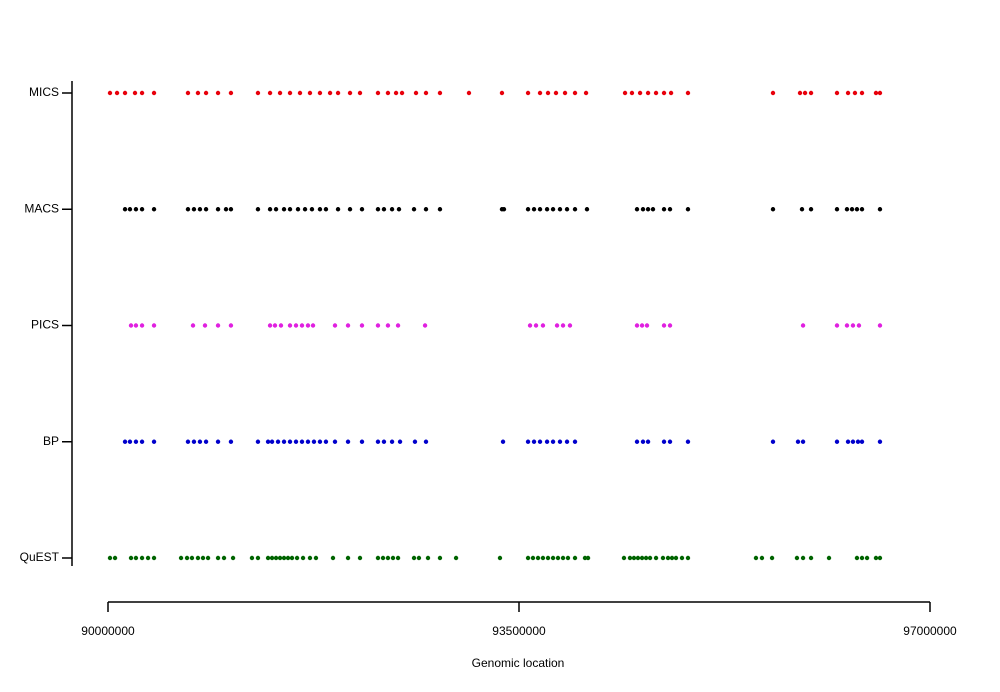 This screenshot has height=692, width=1000. What do you see at coordinates (519, 631) in the screenshot?
I see `x-tick-label: 93500000` at bounding box center [519, 631].